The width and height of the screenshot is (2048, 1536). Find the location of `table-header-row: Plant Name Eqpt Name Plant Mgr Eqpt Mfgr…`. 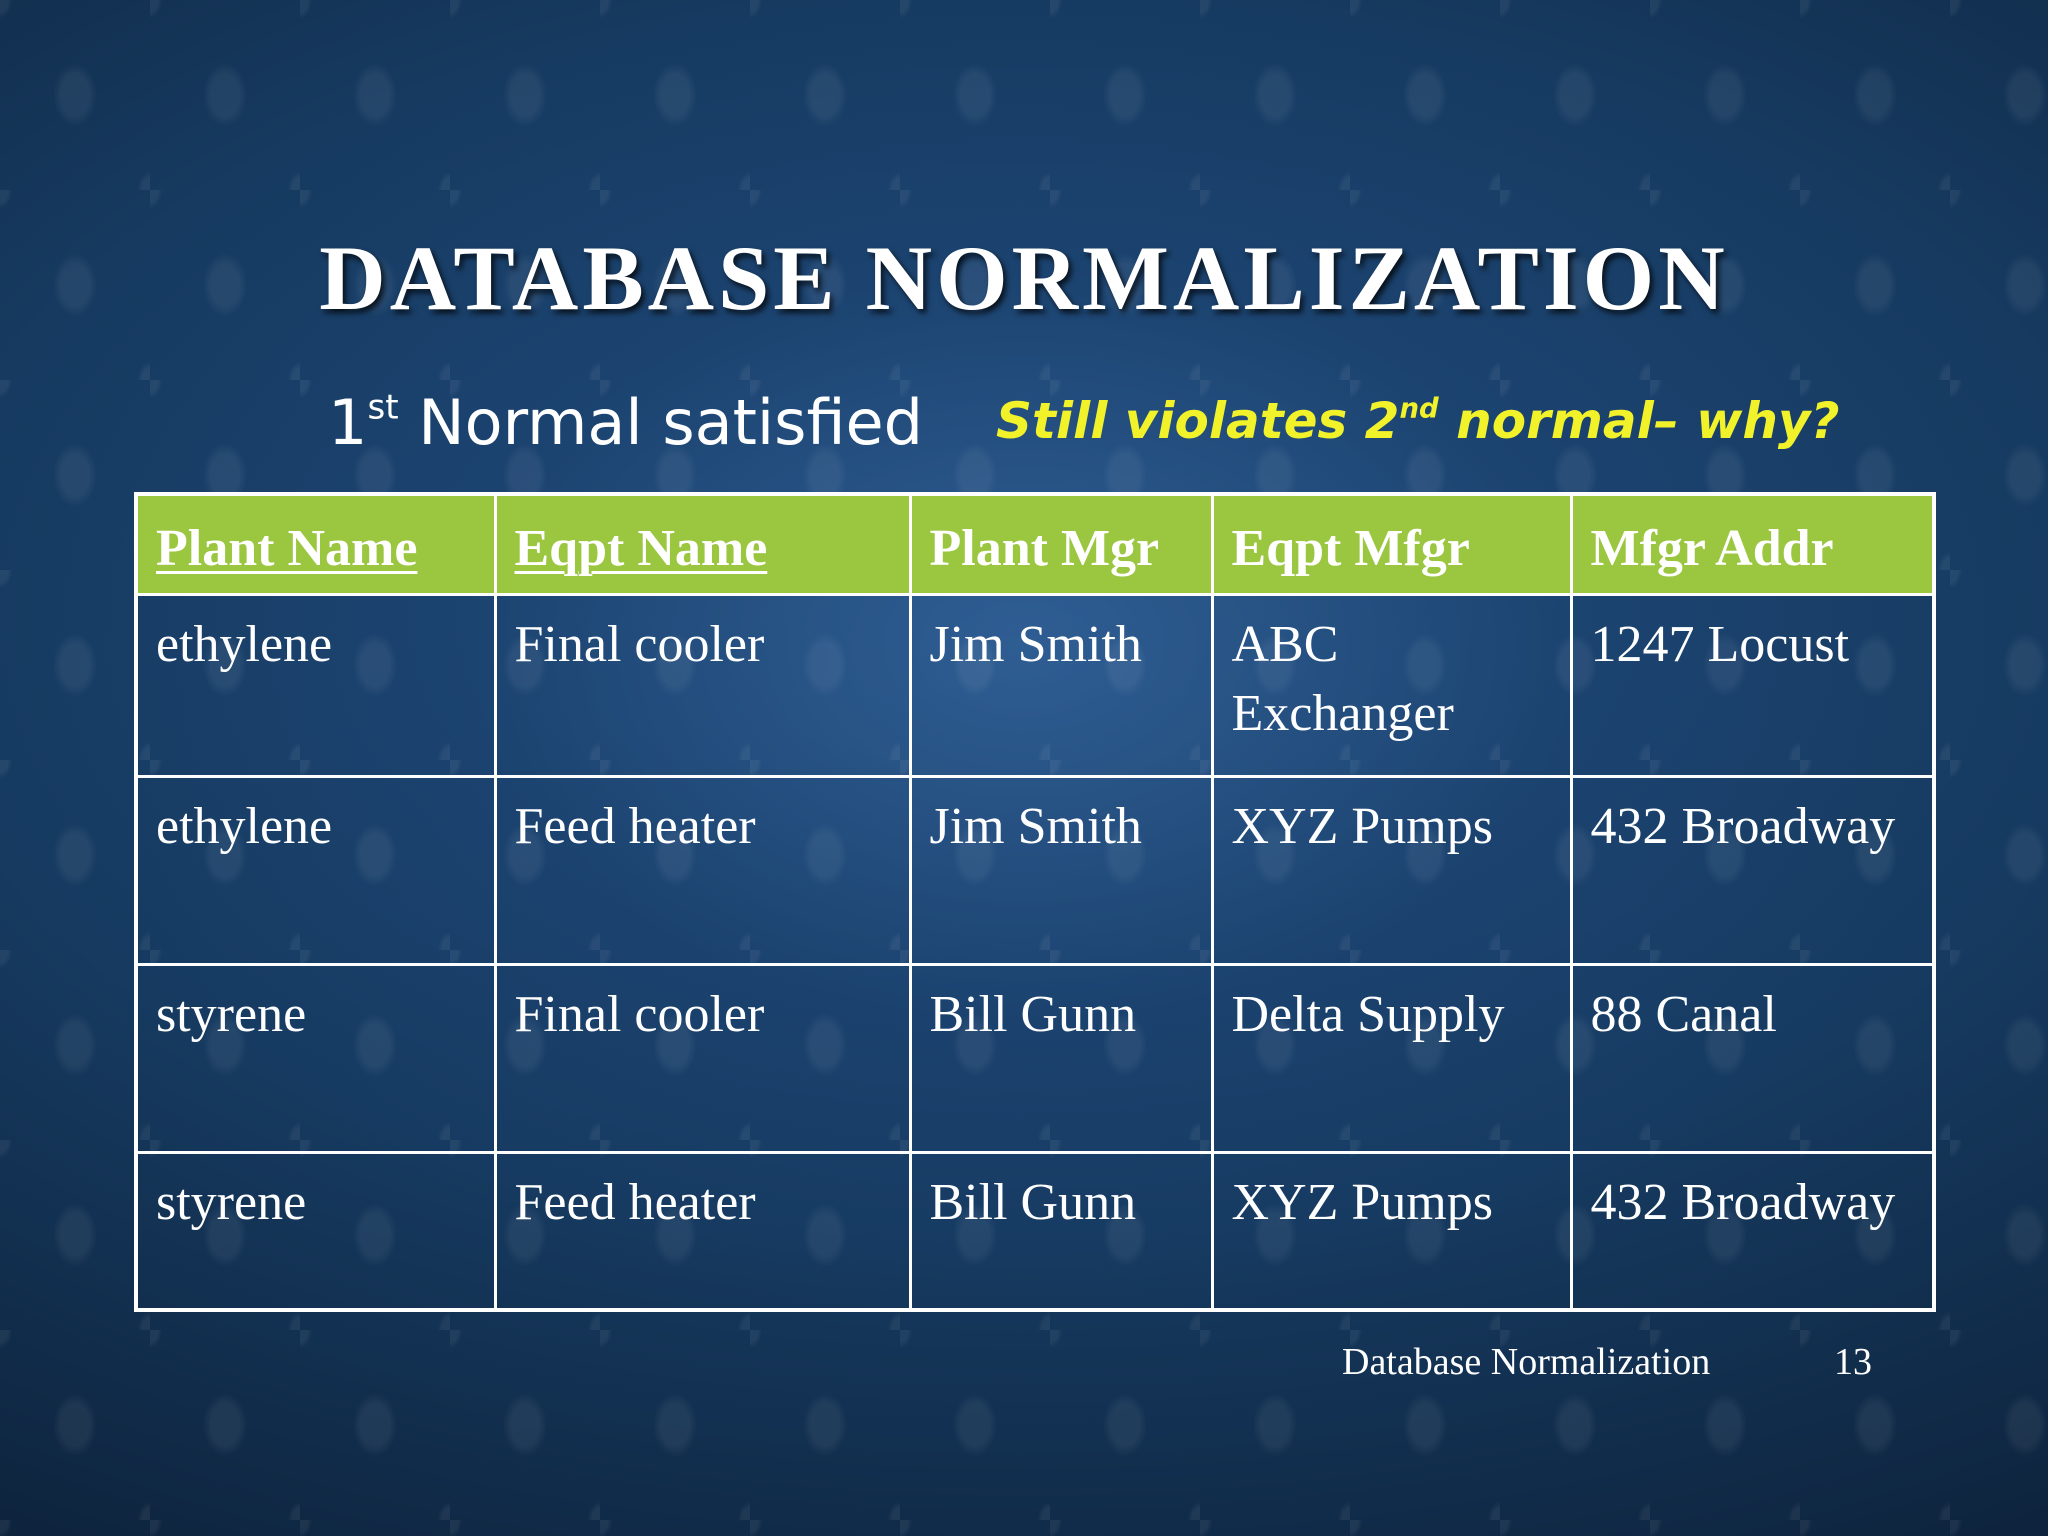

table-header-row: Plant Name Eqpt Name Plant Mgr Eqpt Mfgr… is located at coordinates (1035, 544).